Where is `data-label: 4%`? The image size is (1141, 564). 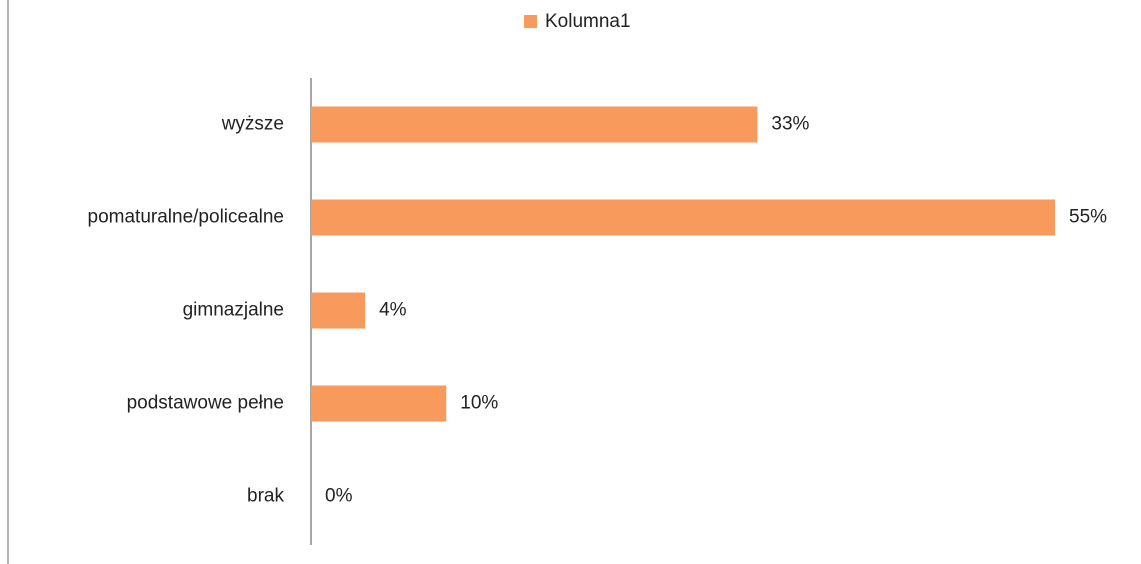 data-label: 4% is located at coordinates (393, 310).